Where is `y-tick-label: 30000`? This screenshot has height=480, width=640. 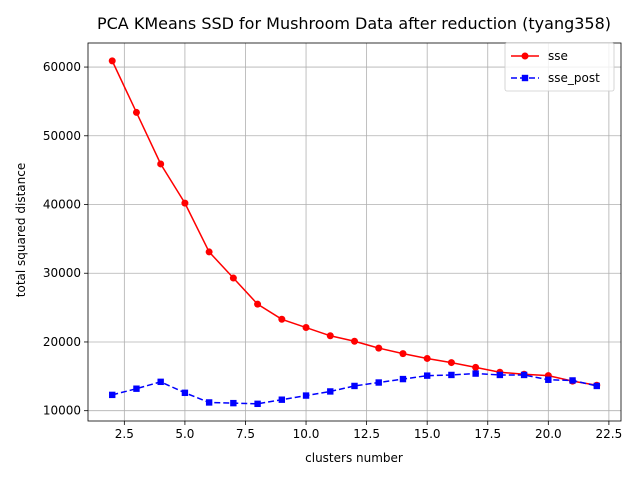
y-tick-label: 30000 is located at coordinates (62, 273).